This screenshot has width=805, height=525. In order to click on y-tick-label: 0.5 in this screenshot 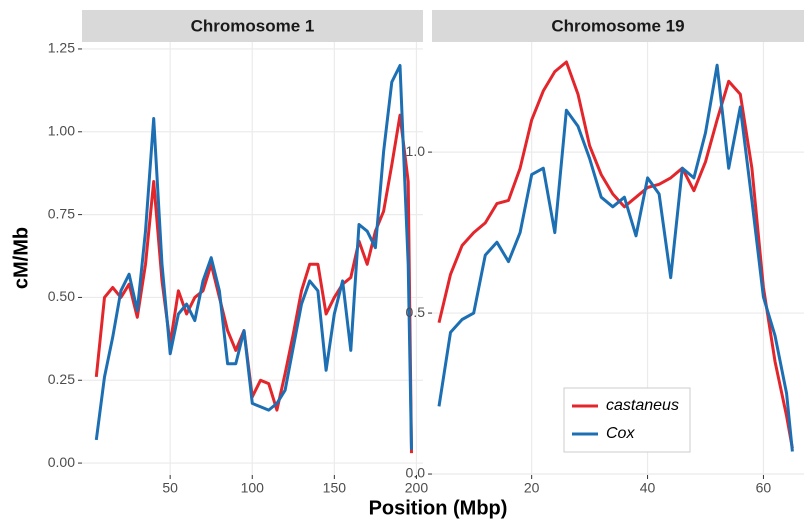, I will do `click(416, 312)`.